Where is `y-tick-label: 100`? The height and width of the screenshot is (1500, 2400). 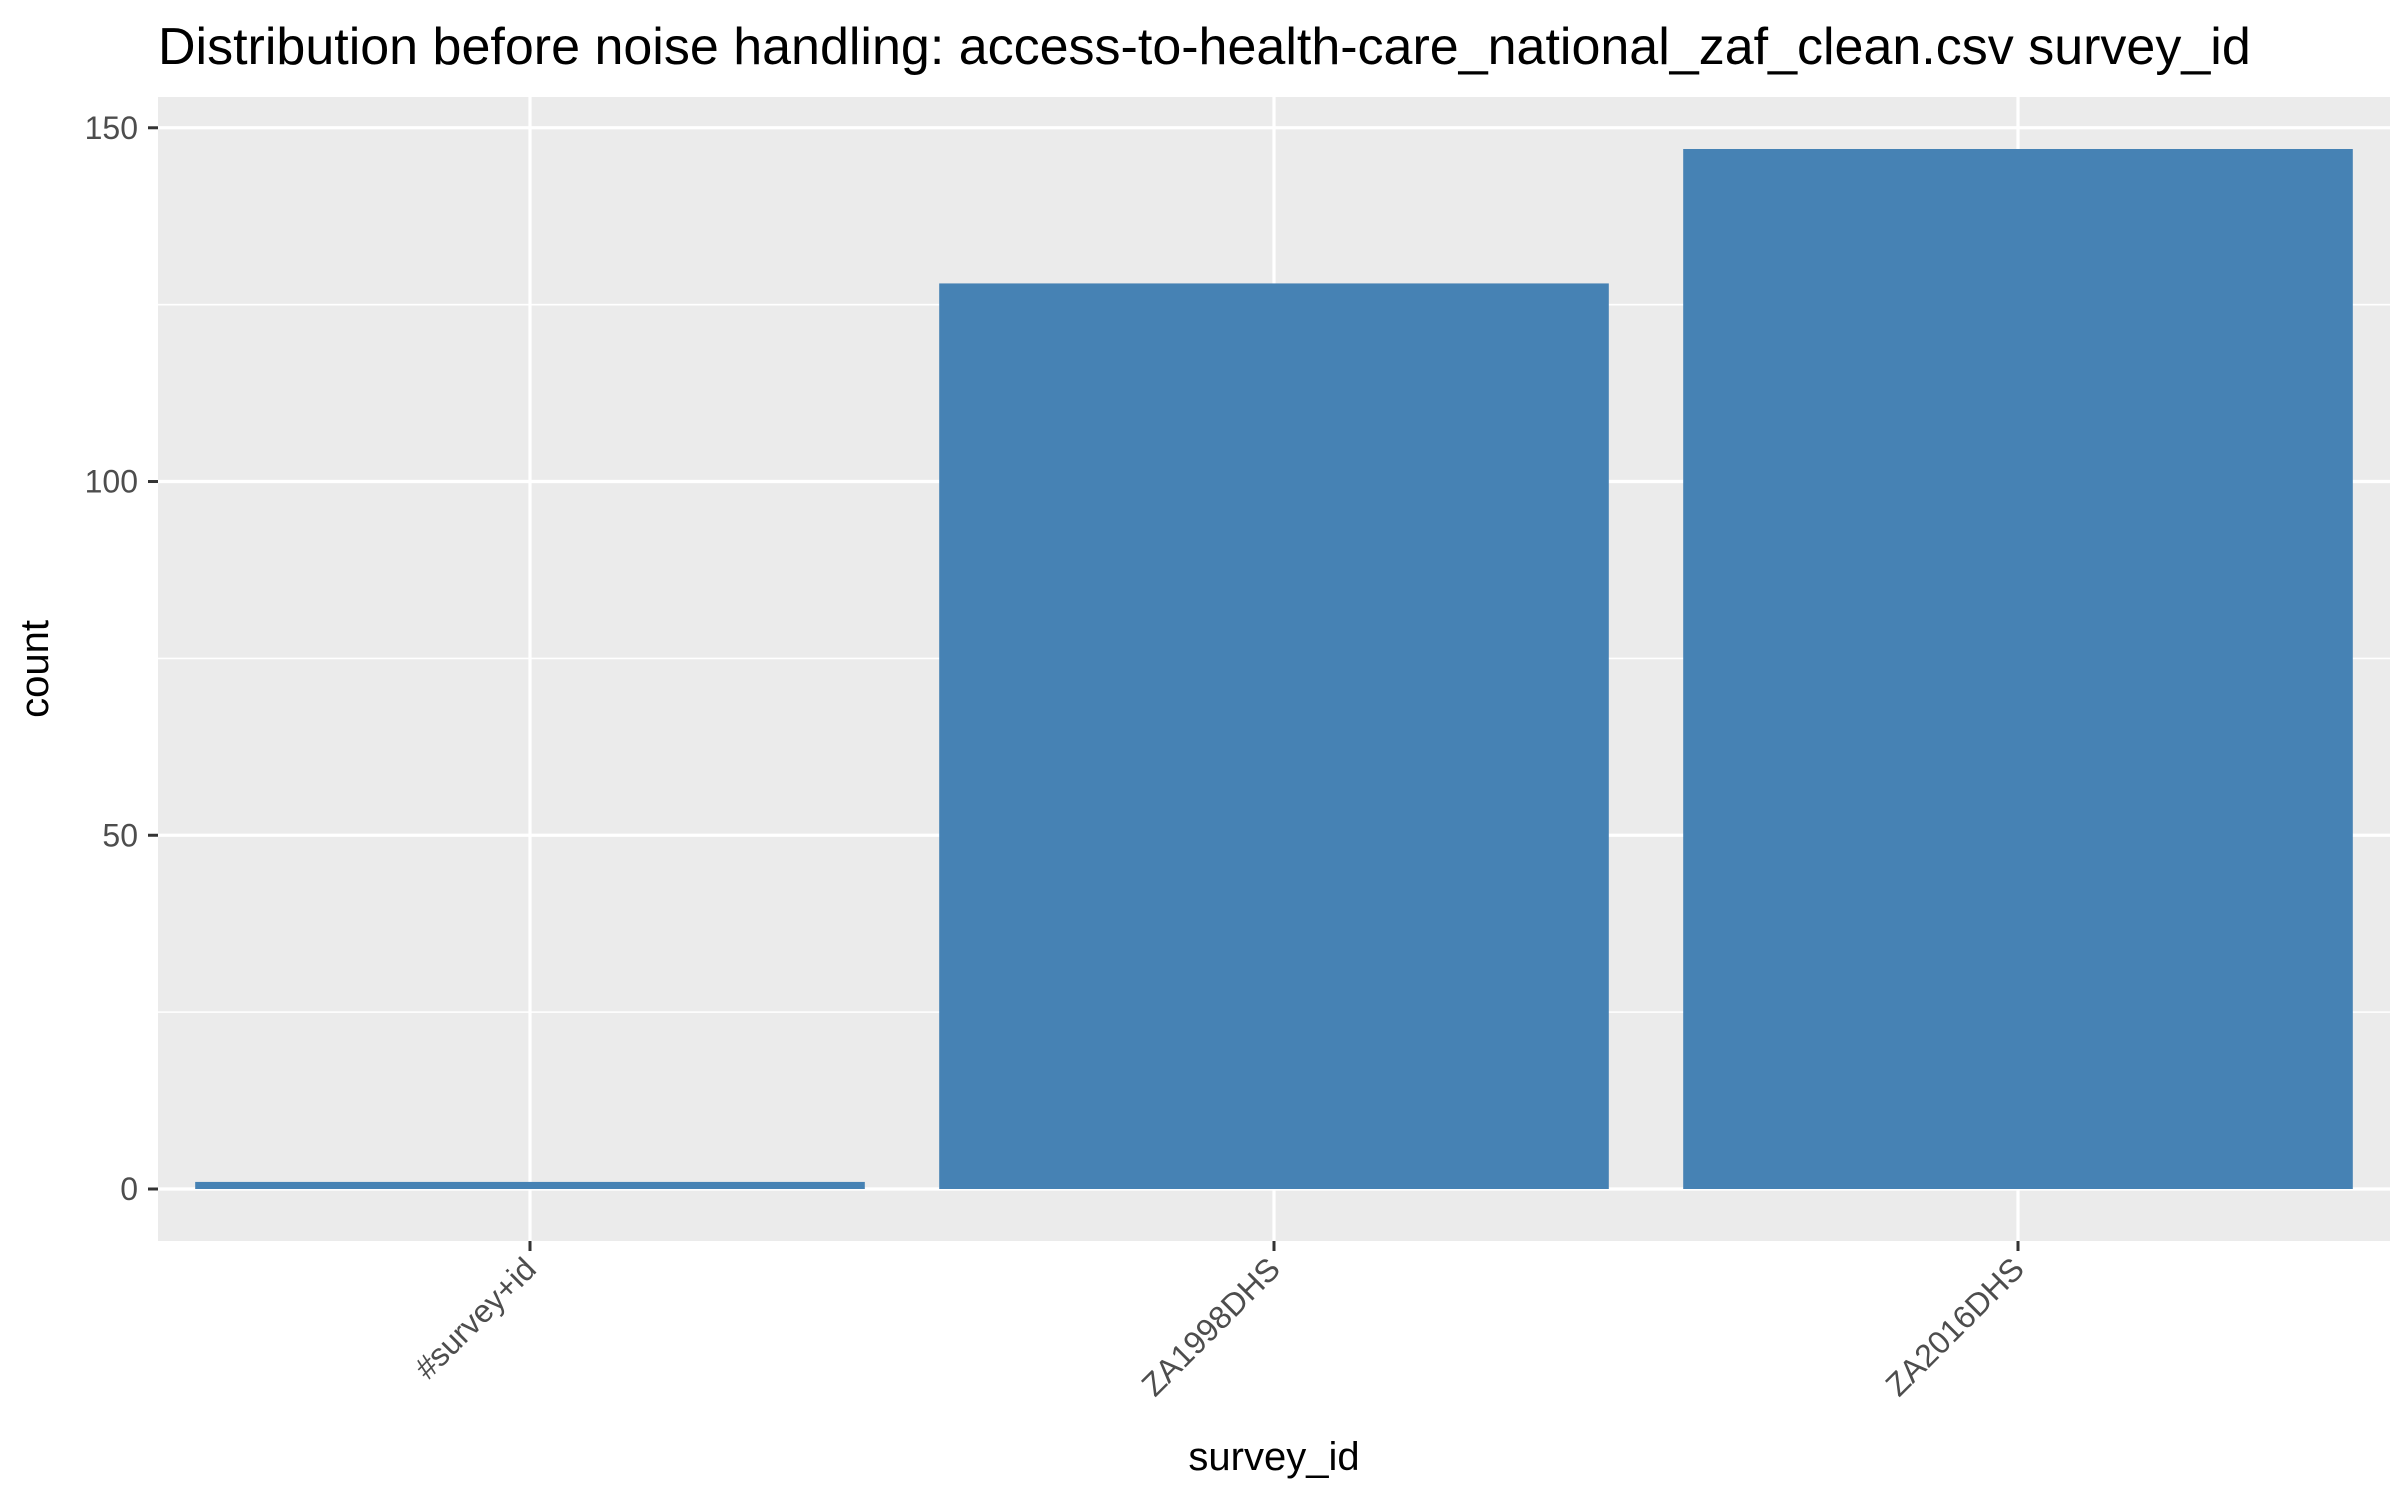
y-tick-label: 100 is located at coordinates (111, 482).